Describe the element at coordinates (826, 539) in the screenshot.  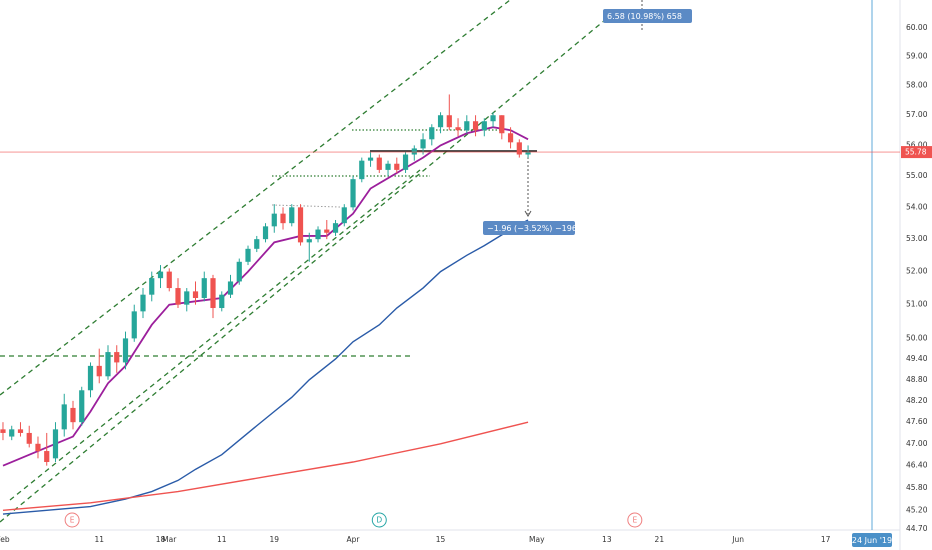
I see `x-tick-label: 17` at that location.